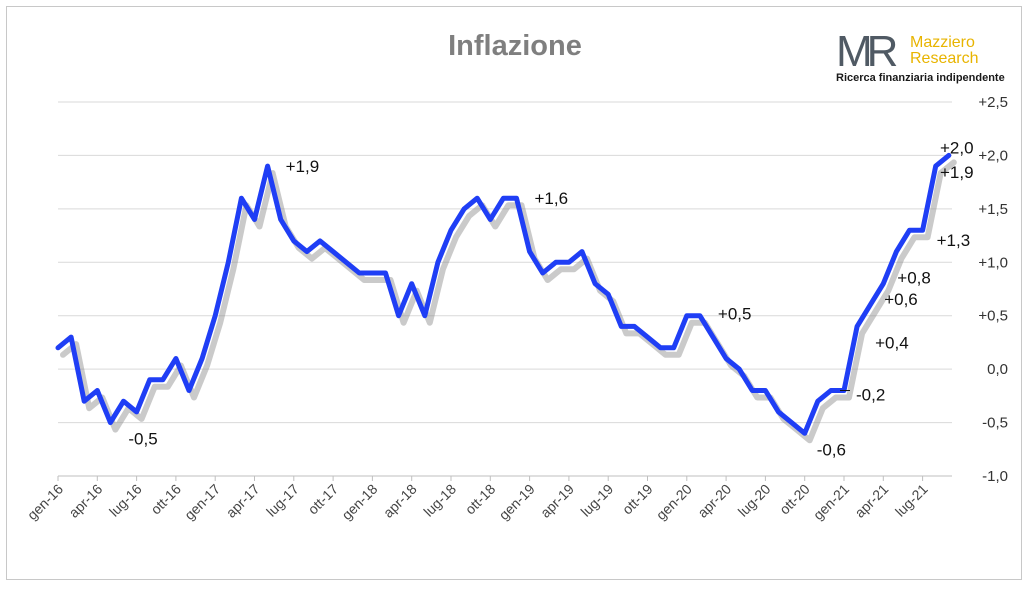 The width and height of the screenshot is (1030, 592). I want to click on x-tick-label: gen-18, so click(359, 502).